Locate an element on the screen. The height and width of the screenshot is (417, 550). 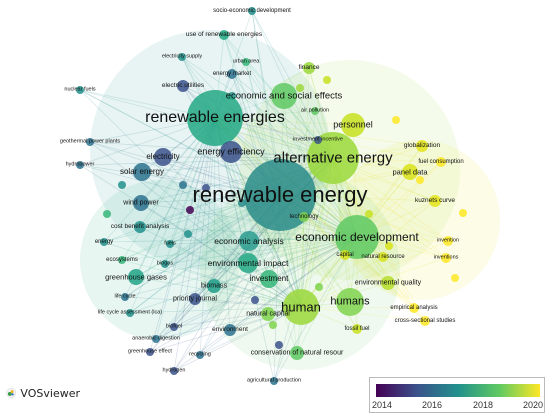
network-node-label: environmental quality is located at coordinates (388, 283).